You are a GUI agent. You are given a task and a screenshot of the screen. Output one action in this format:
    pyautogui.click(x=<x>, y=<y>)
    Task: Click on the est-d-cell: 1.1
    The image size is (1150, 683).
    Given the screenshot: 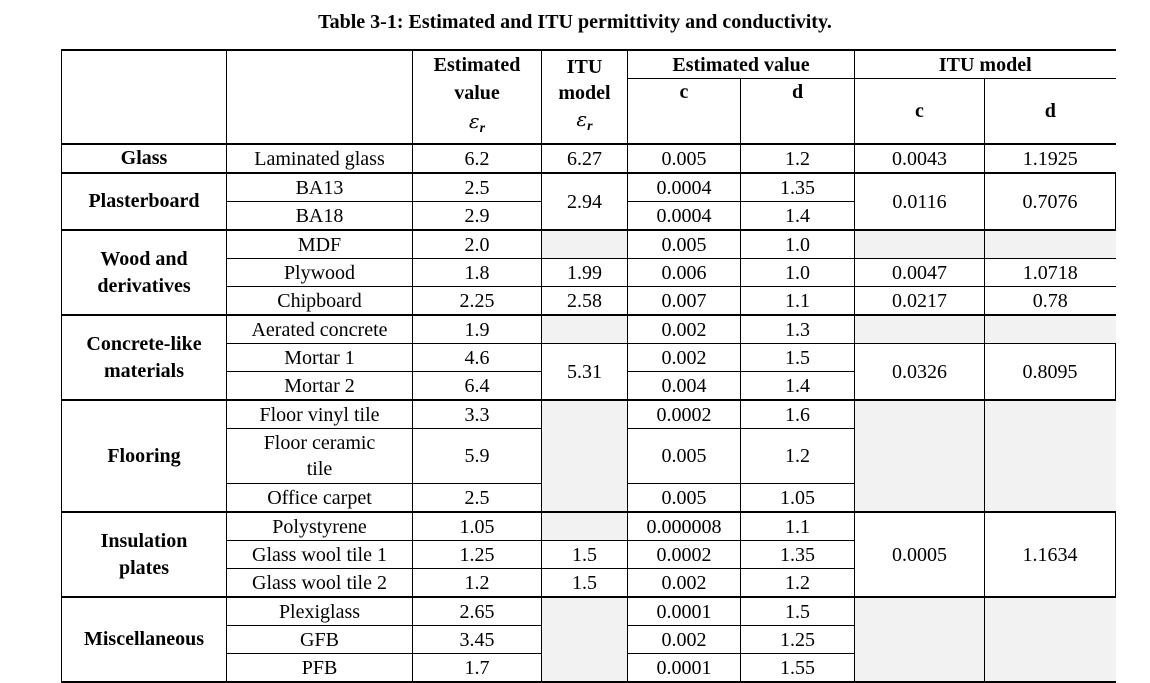 What is the action you would take?
    pyautogui.click(x=797, y=526)
    